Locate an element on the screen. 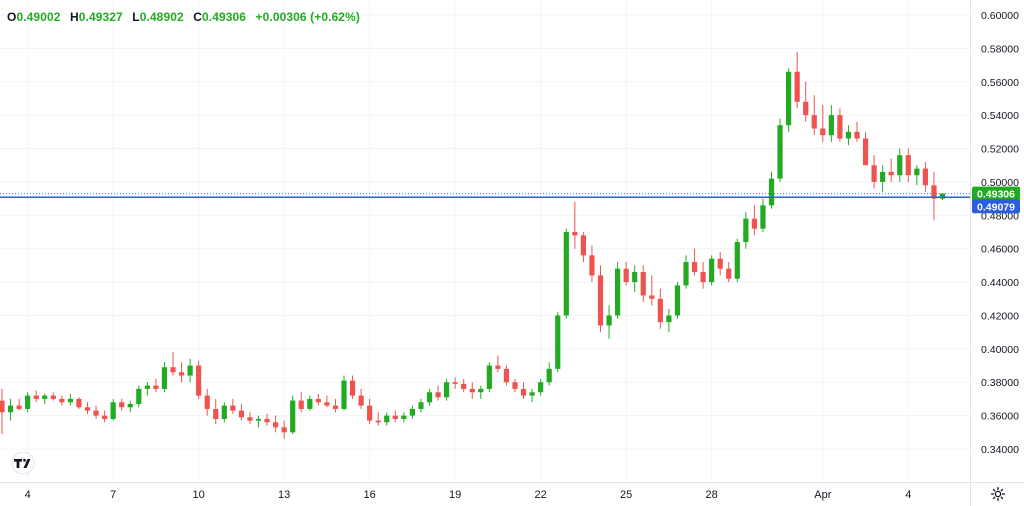  y-tick-label: 0.34000 is located at coordinates (1000, 450).